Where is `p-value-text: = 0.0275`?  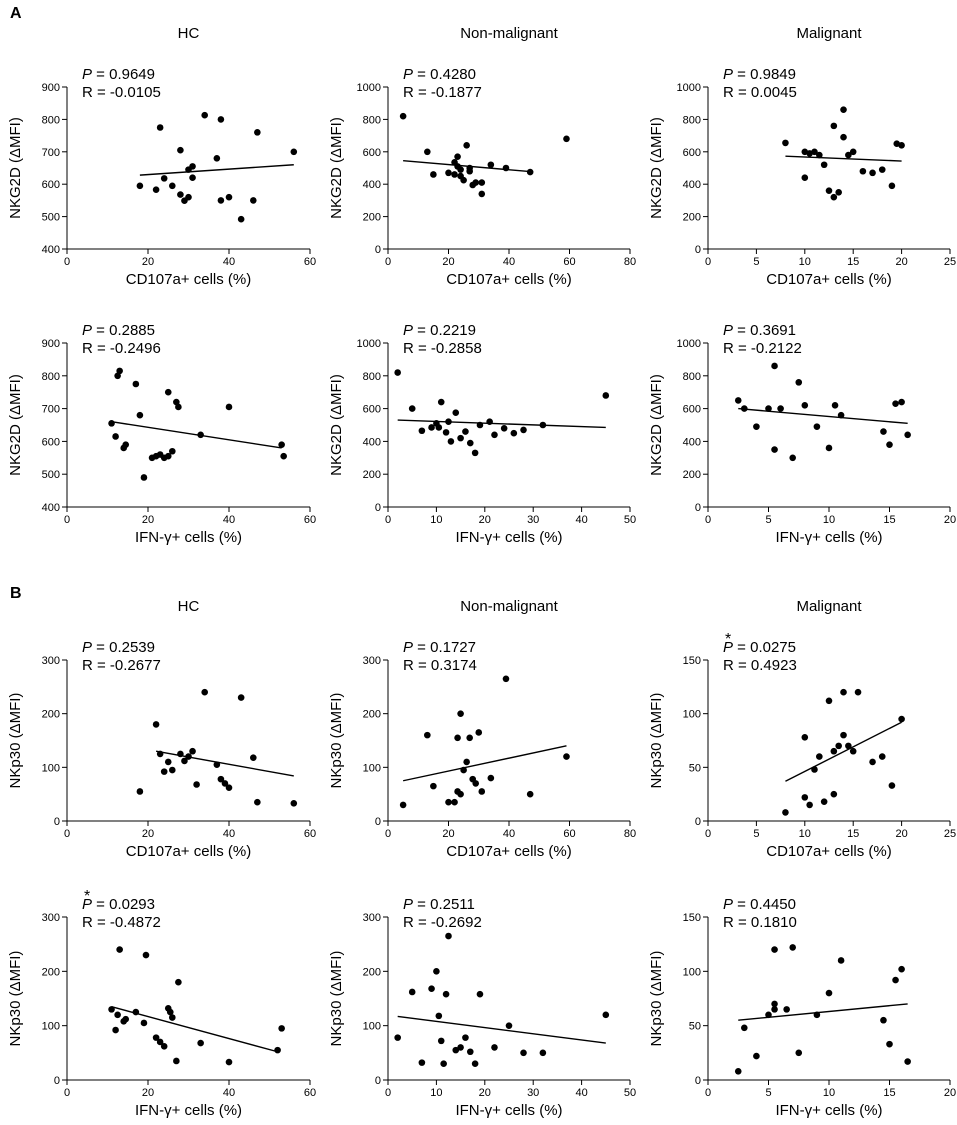
p-value-text: = 0.0275 is located at coordinates (764, 647).